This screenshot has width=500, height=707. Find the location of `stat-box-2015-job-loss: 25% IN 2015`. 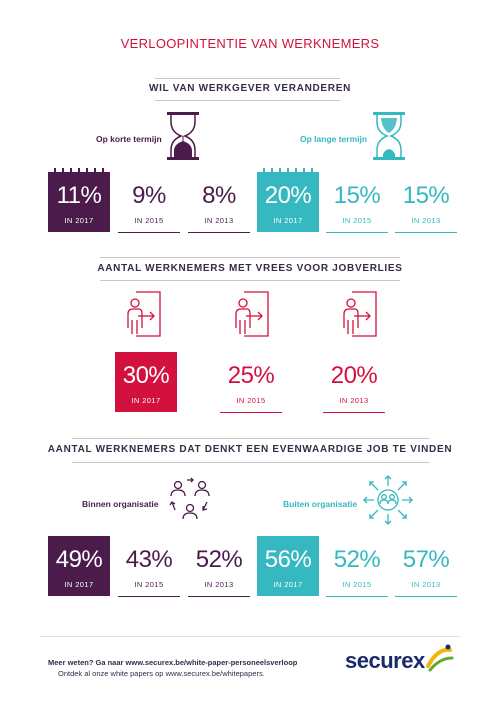

stat-box-2015-job-loss: 25% IN 2015 is located at coordinates (251, 382).